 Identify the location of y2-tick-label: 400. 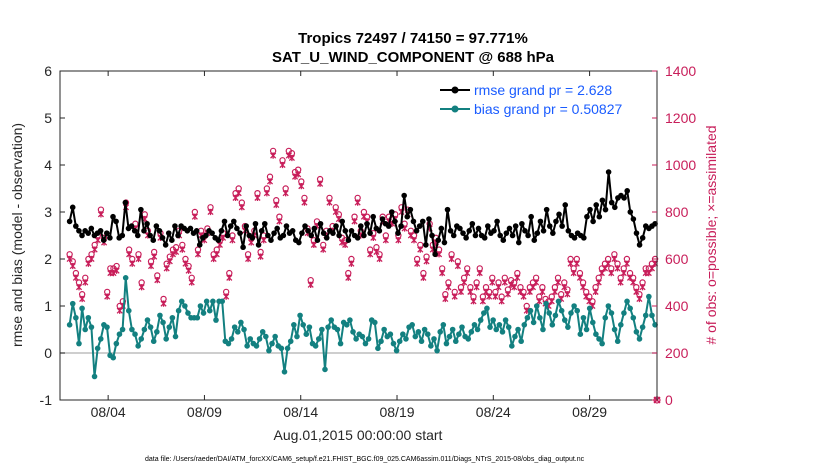
(677, 306).